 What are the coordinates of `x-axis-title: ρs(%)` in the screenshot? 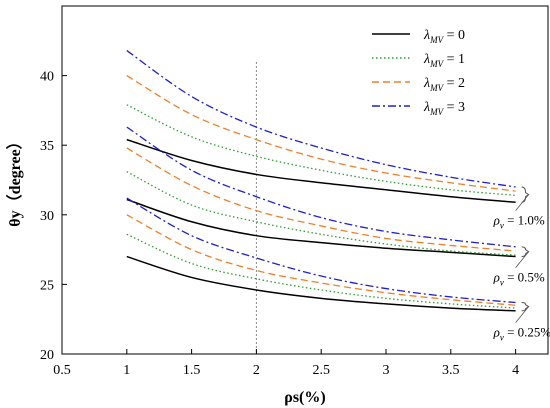 It's located at (304, 397).